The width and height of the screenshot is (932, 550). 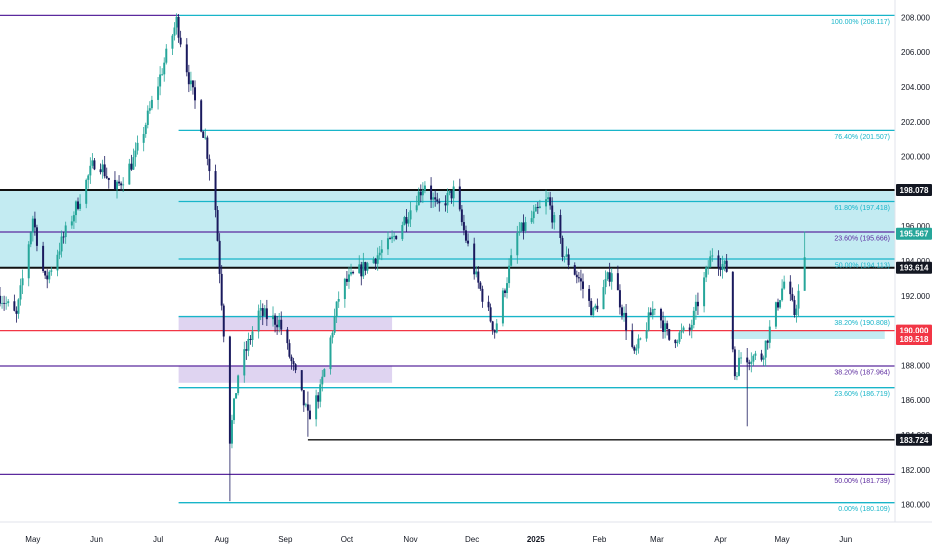 What do you see at coordinates (915, 296) in the screenshot?
I see `price-tick-label: 192.000` at bounding box center [915, 296].